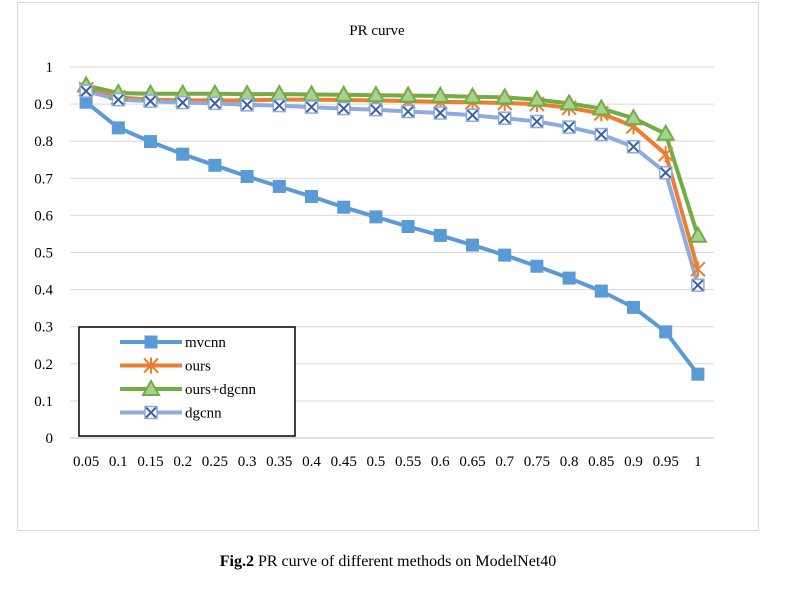 Image resolution: width=792 pixels, height=598 pixels. Describe the element at coordinates (311, 462) in the screenshot. I see `x-tick-label: 0.4` at that location.